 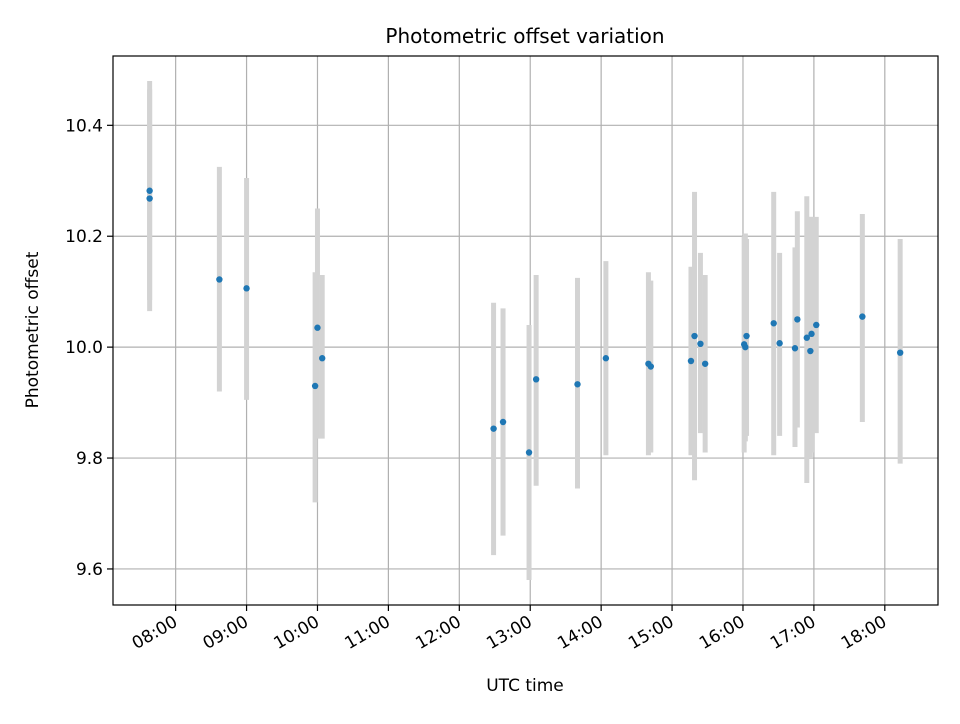 I want to click on x-axis-label: UTC time, so click(x=525, y=686).